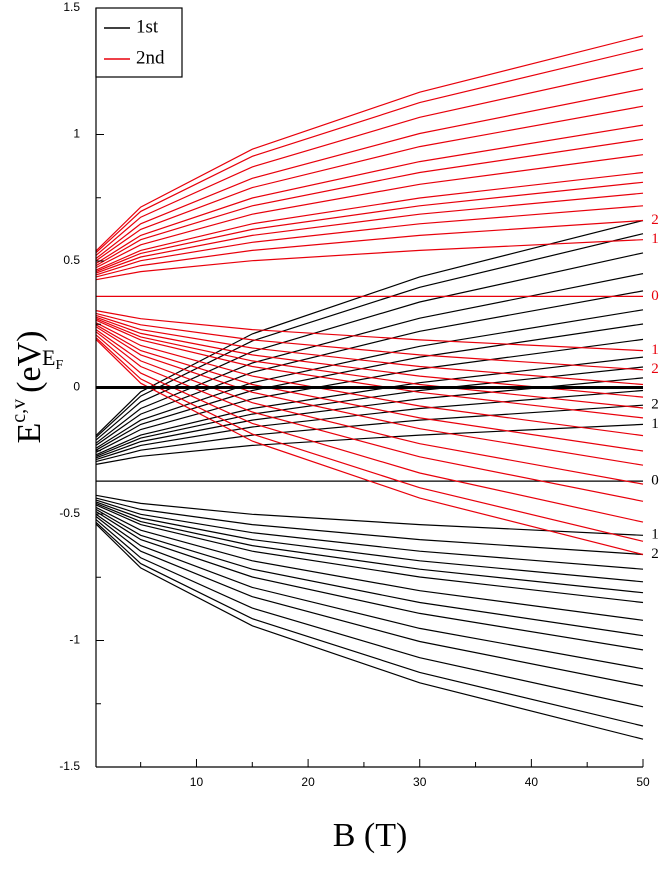 This screenshot has width=664, height=891. What do you see at coordinates (48, 357) in the screenshot?
I see `fermi-label-main: E` at bounding box center [48, 357].